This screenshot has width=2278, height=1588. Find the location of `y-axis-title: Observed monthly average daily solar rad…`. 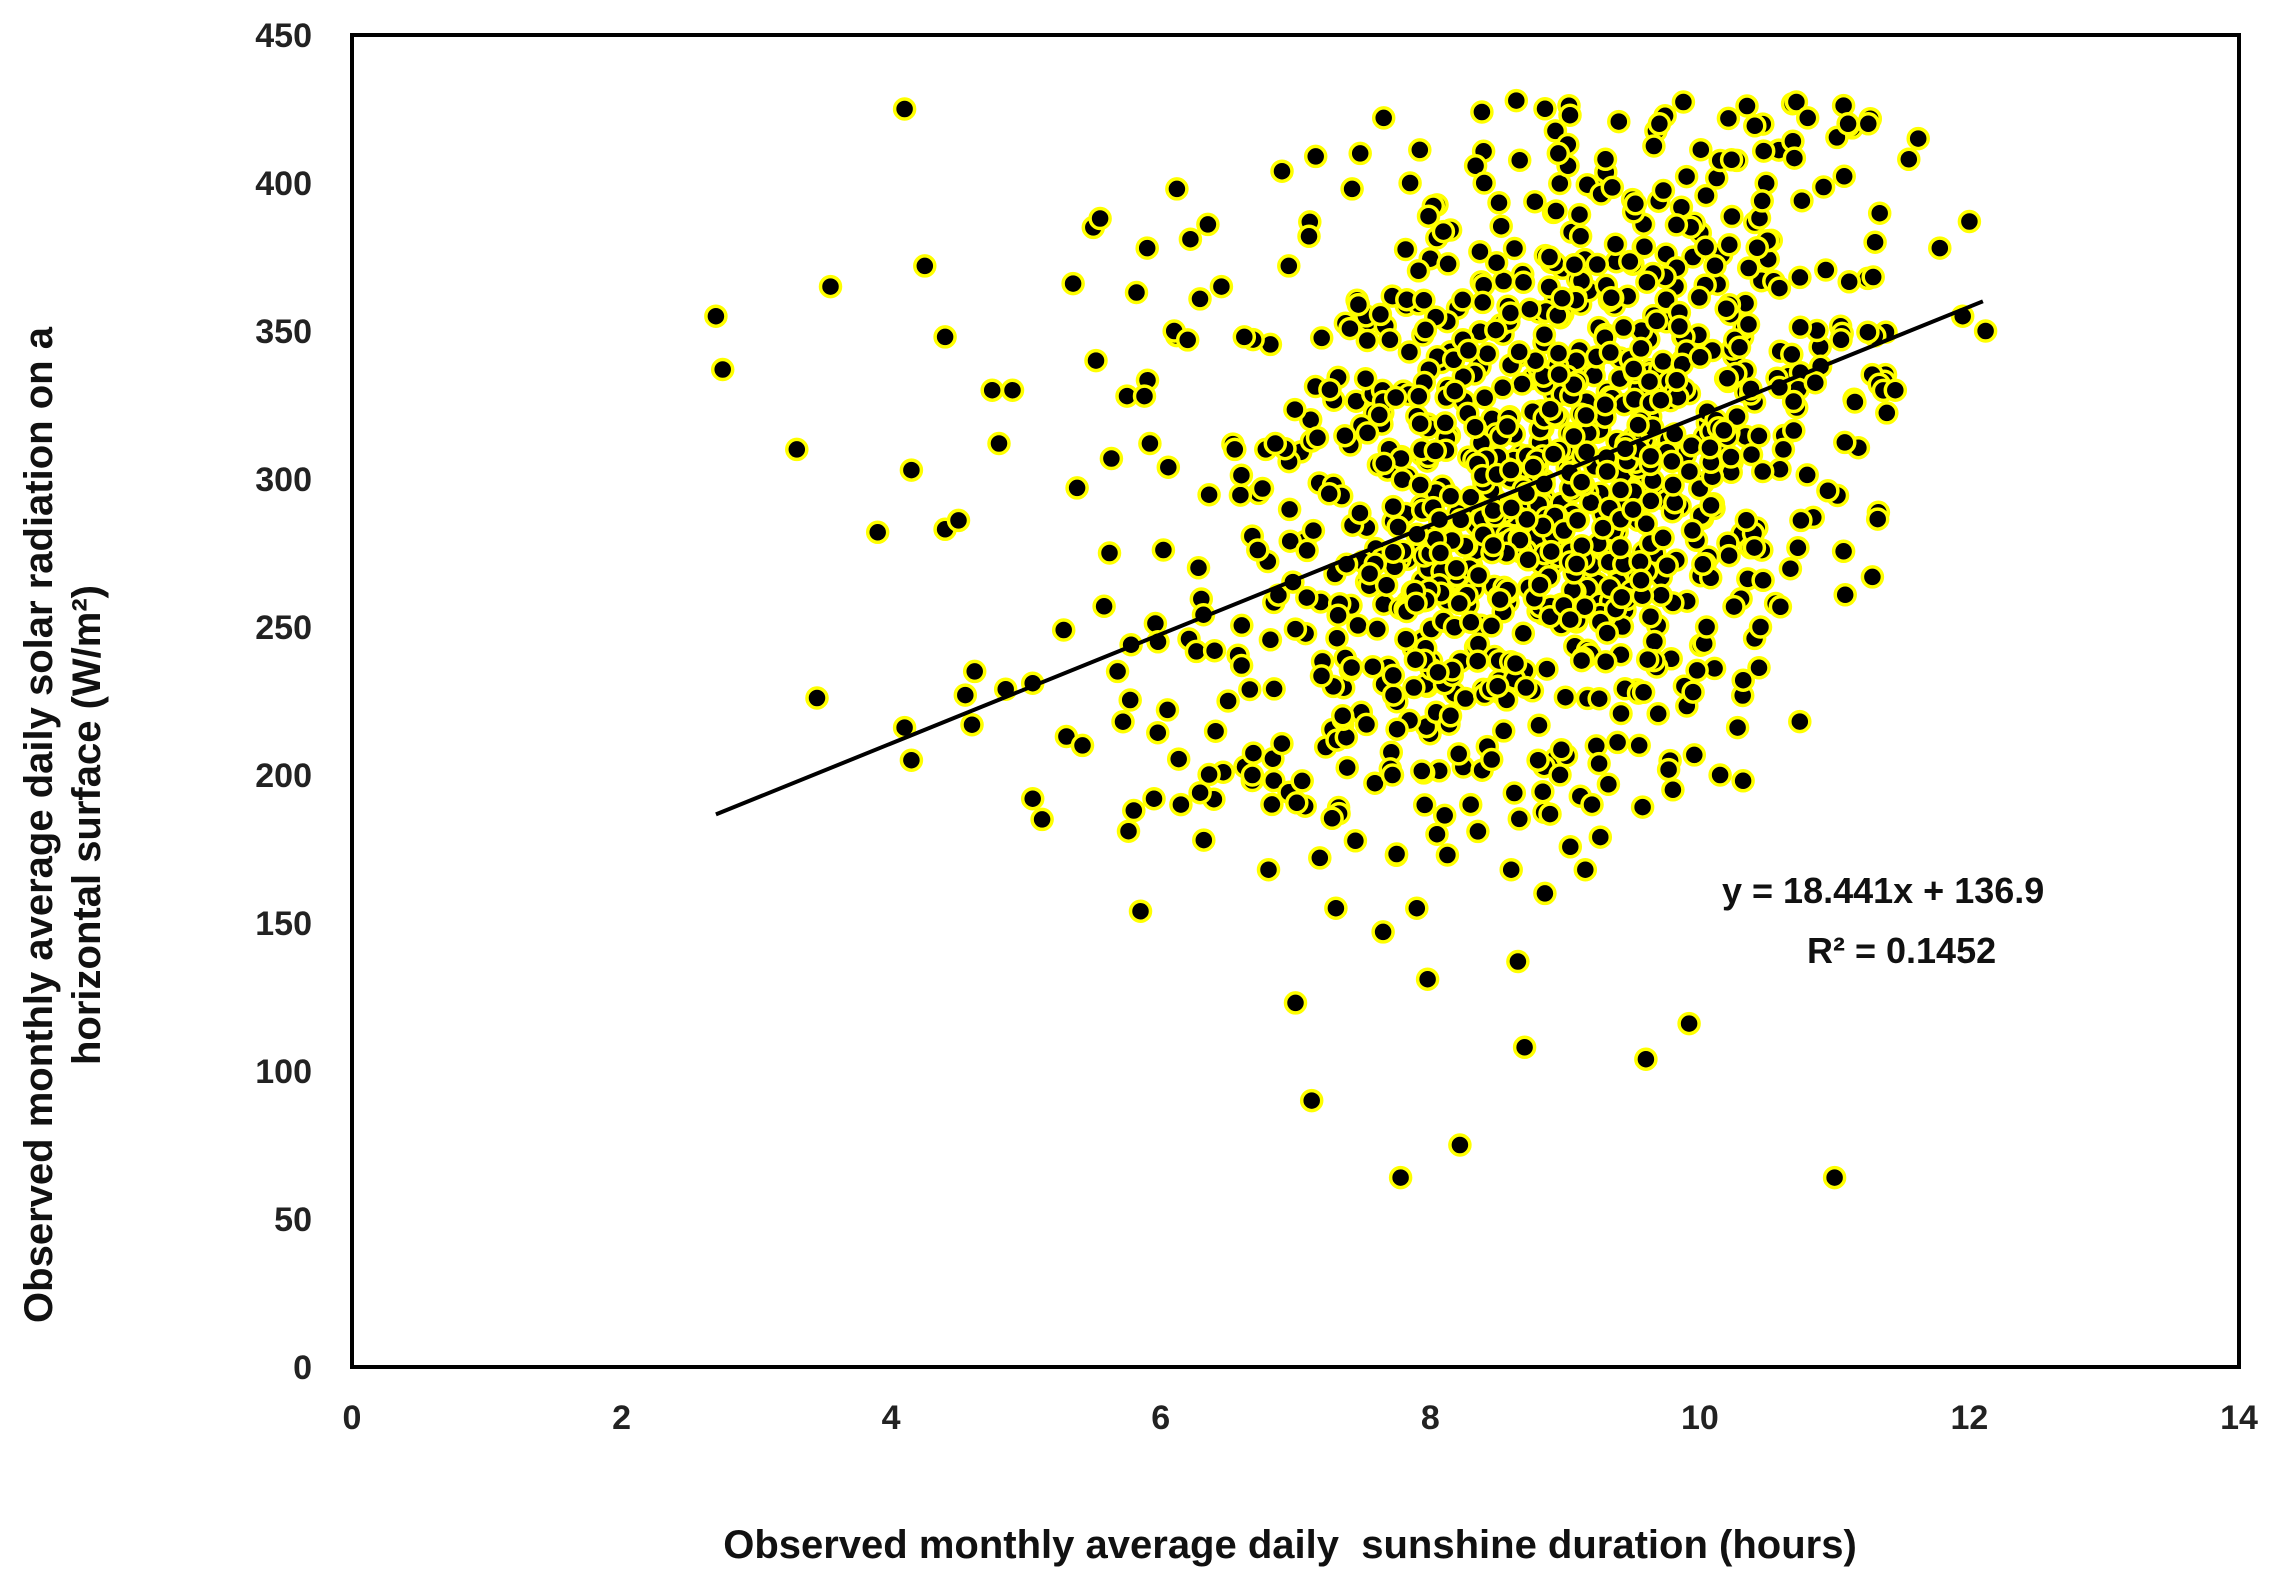

y-axis-title: Observed monthly average daily solar rad… is located at coordinates (63, 824).